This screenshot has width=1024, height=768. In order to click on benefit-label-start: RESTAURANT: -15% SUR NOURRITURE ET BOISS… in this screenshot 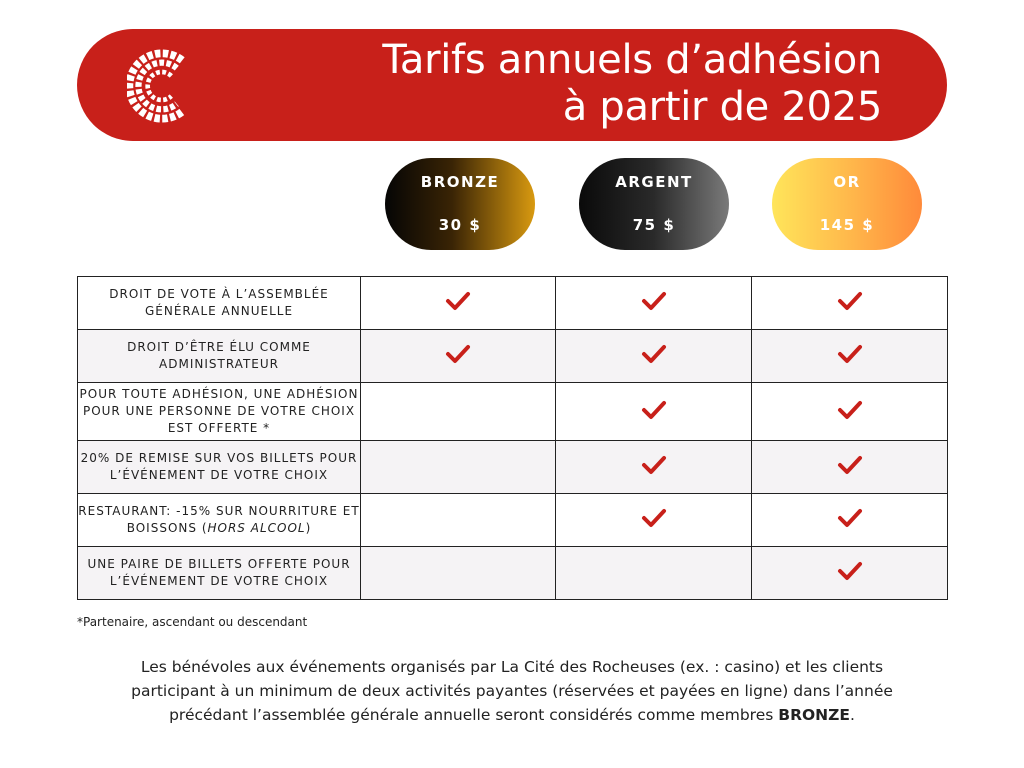, I will do `click(219, 519)`.